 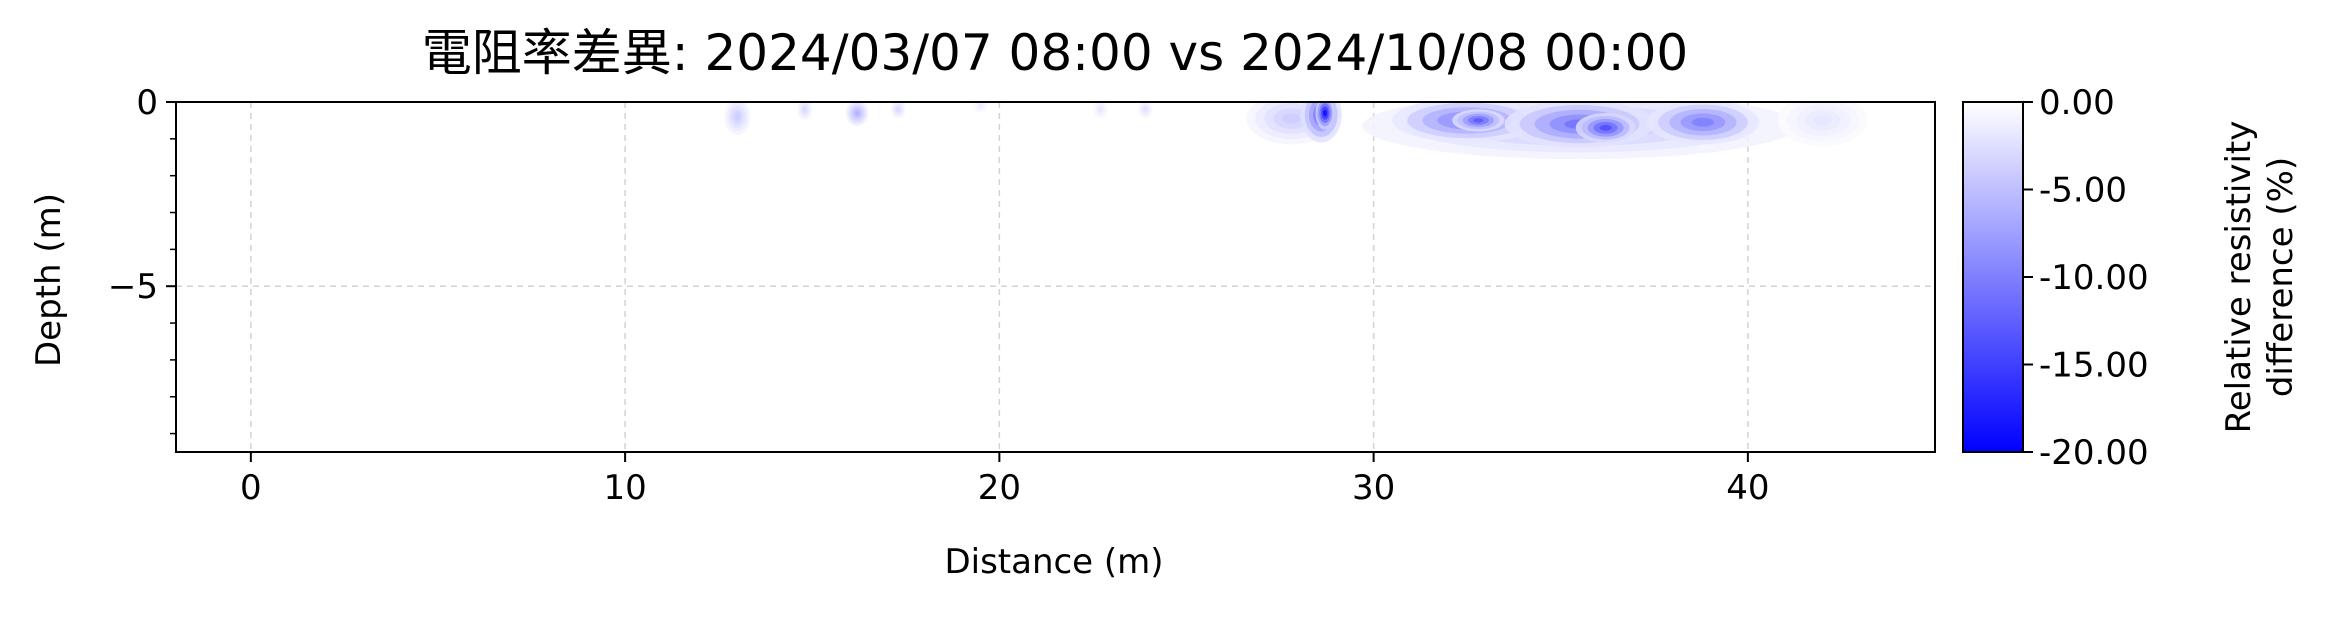 What do you see at coordinates (2083, 191) in the screenshot?
I see `colorbar-tick-label: -5.00` at bounding box center [2083, 191].